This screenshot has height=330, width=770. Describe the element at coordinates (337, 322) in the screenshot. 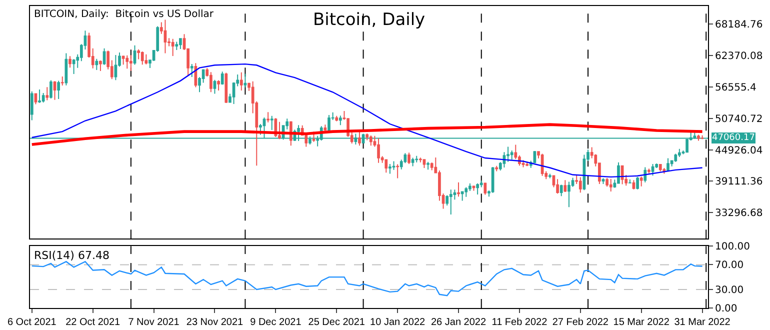

I see `x-tick-label: 25 Dec 2021` at that location.